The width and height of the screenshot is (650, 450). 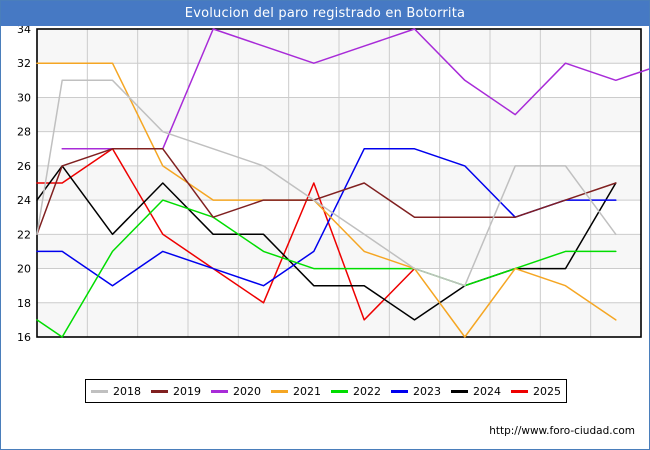 I want to click on legend-entry-2021: 2021, so click(x=296, y=391).